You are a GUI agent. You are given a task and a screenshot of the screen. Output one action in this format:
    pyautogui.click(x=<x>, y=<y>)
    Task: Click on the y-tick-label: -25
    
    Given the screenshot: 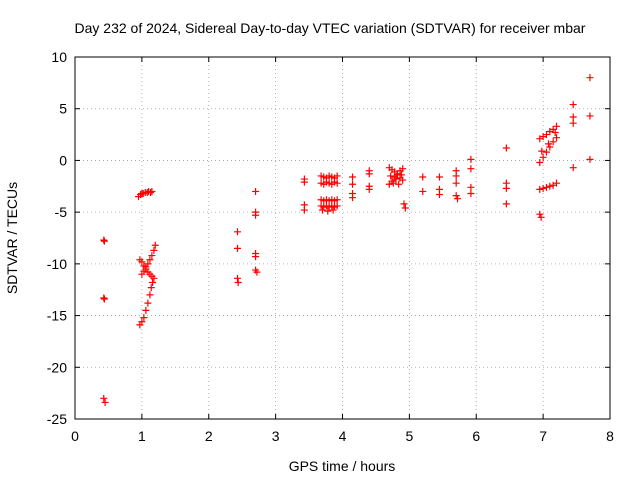 What is the action you would take?
    pyautogui.click(x=57, y=419)
    